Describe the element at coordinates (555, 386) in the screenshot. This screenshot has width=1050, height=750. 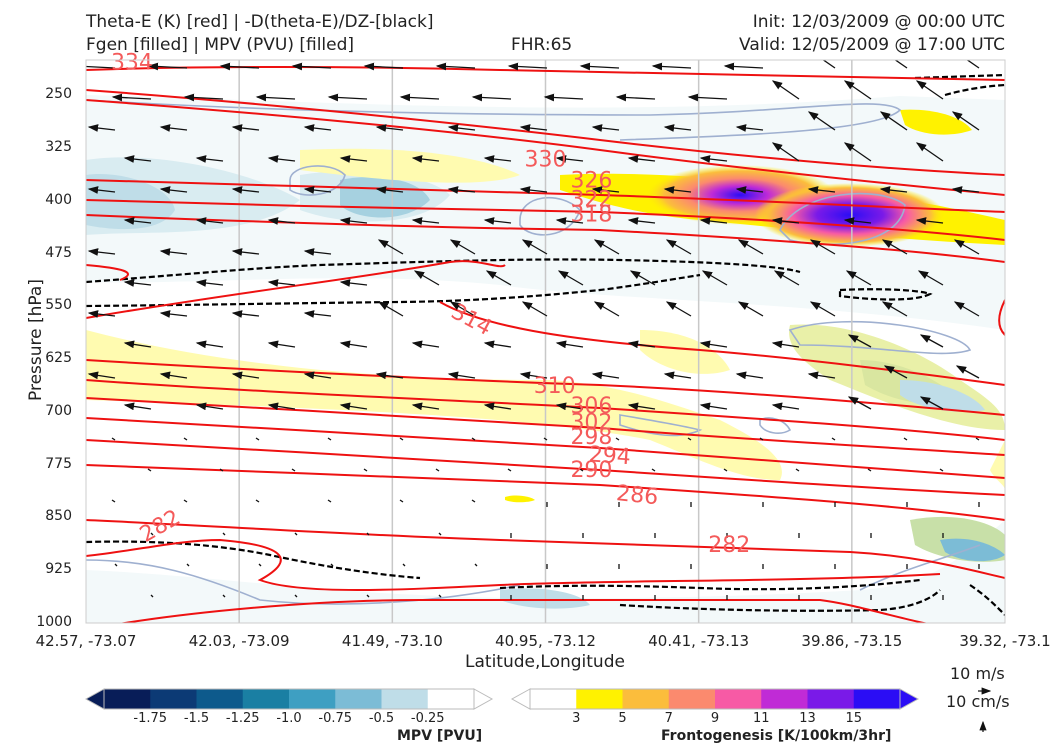
I see `theta-e-contour-label: 310` at that location.